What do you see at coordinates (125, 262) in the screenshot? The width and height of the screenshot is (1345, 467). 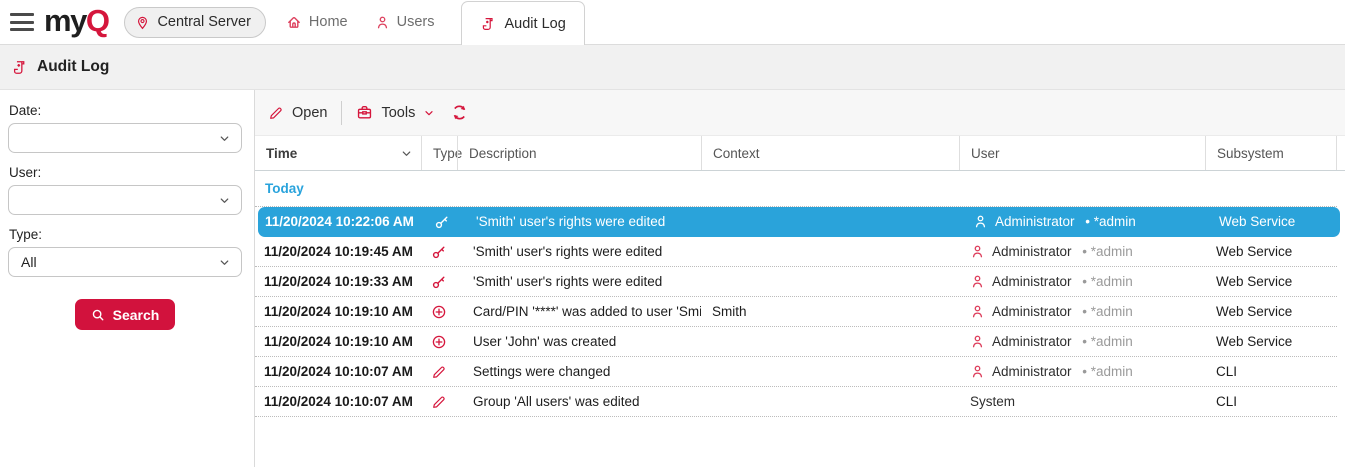 I see `type-select: All` at bounding box center [125, 262].